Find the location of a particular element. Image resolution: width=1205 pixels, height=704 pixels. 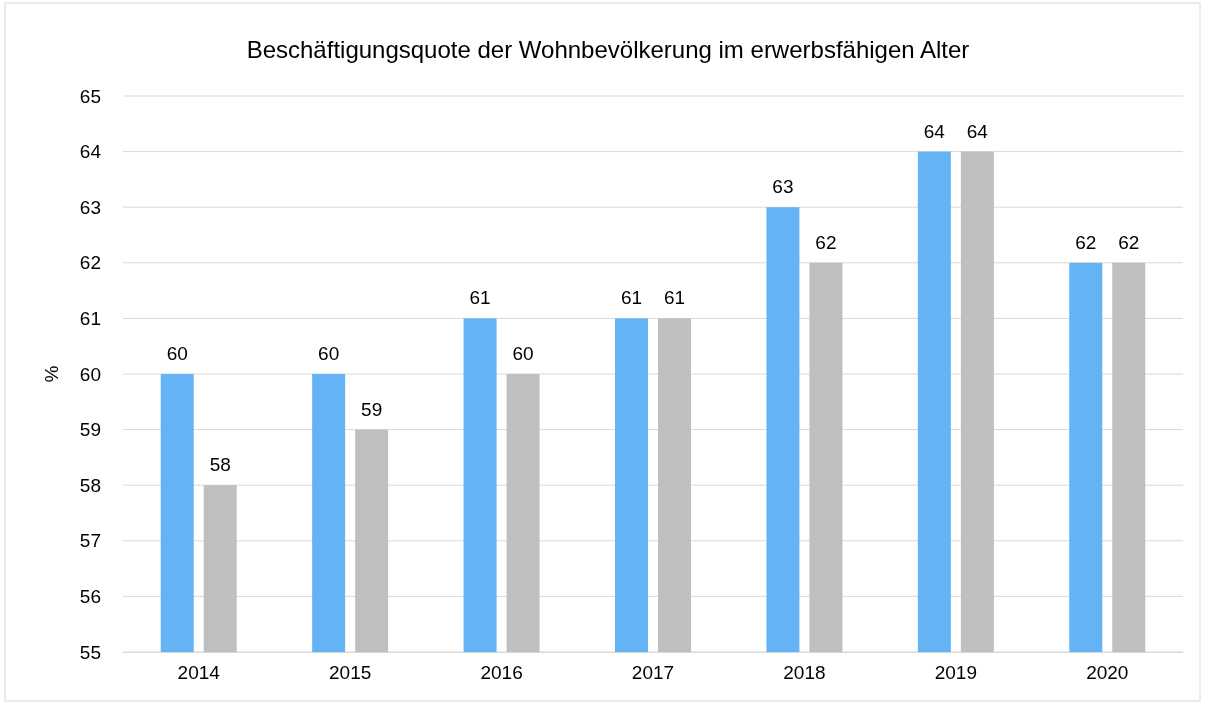

y-tick-label: 55 is located at coordinates (90, 652).